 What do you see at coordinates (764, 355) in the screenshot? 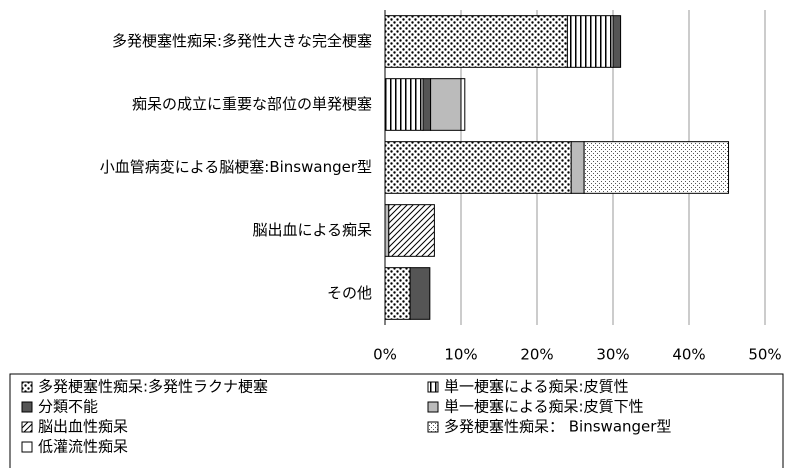
I see `x-tick-label: 50%` at bounding box center [764, 355].